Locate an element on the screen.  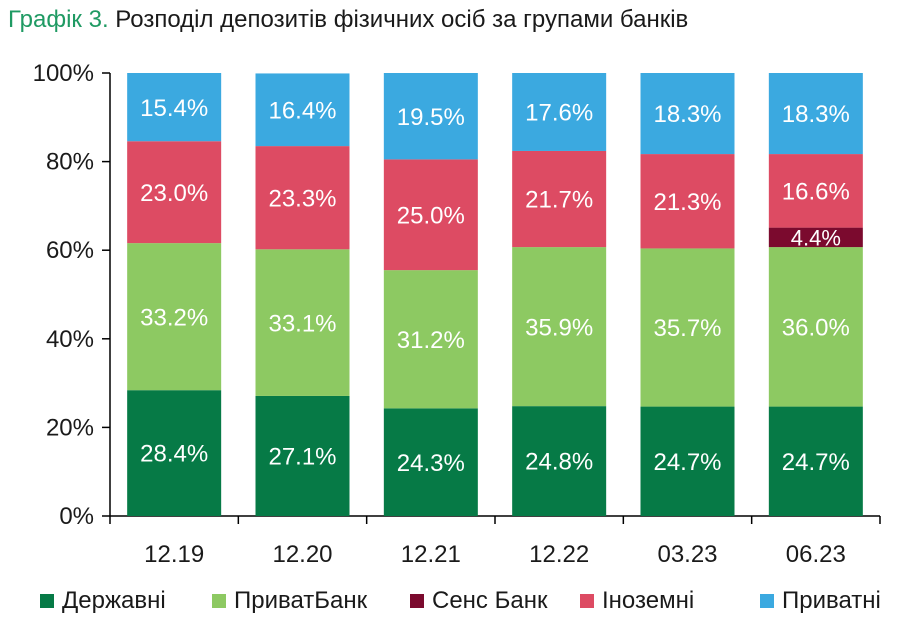
data-label: 21.7% is located at coordinates (559, 200).